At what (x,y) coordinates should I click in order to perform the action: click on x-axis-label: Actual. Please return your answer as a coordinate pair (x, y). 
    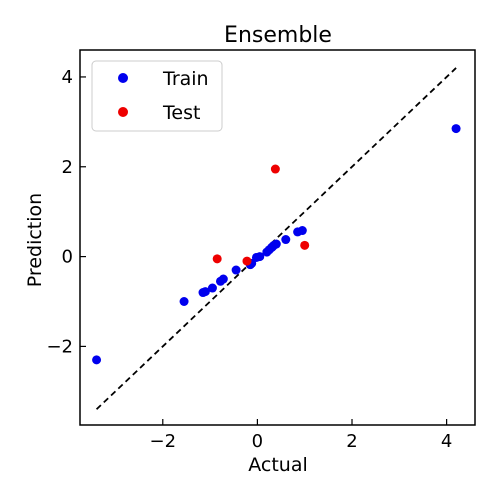
    Looking at the image, I should click on (278, 465).